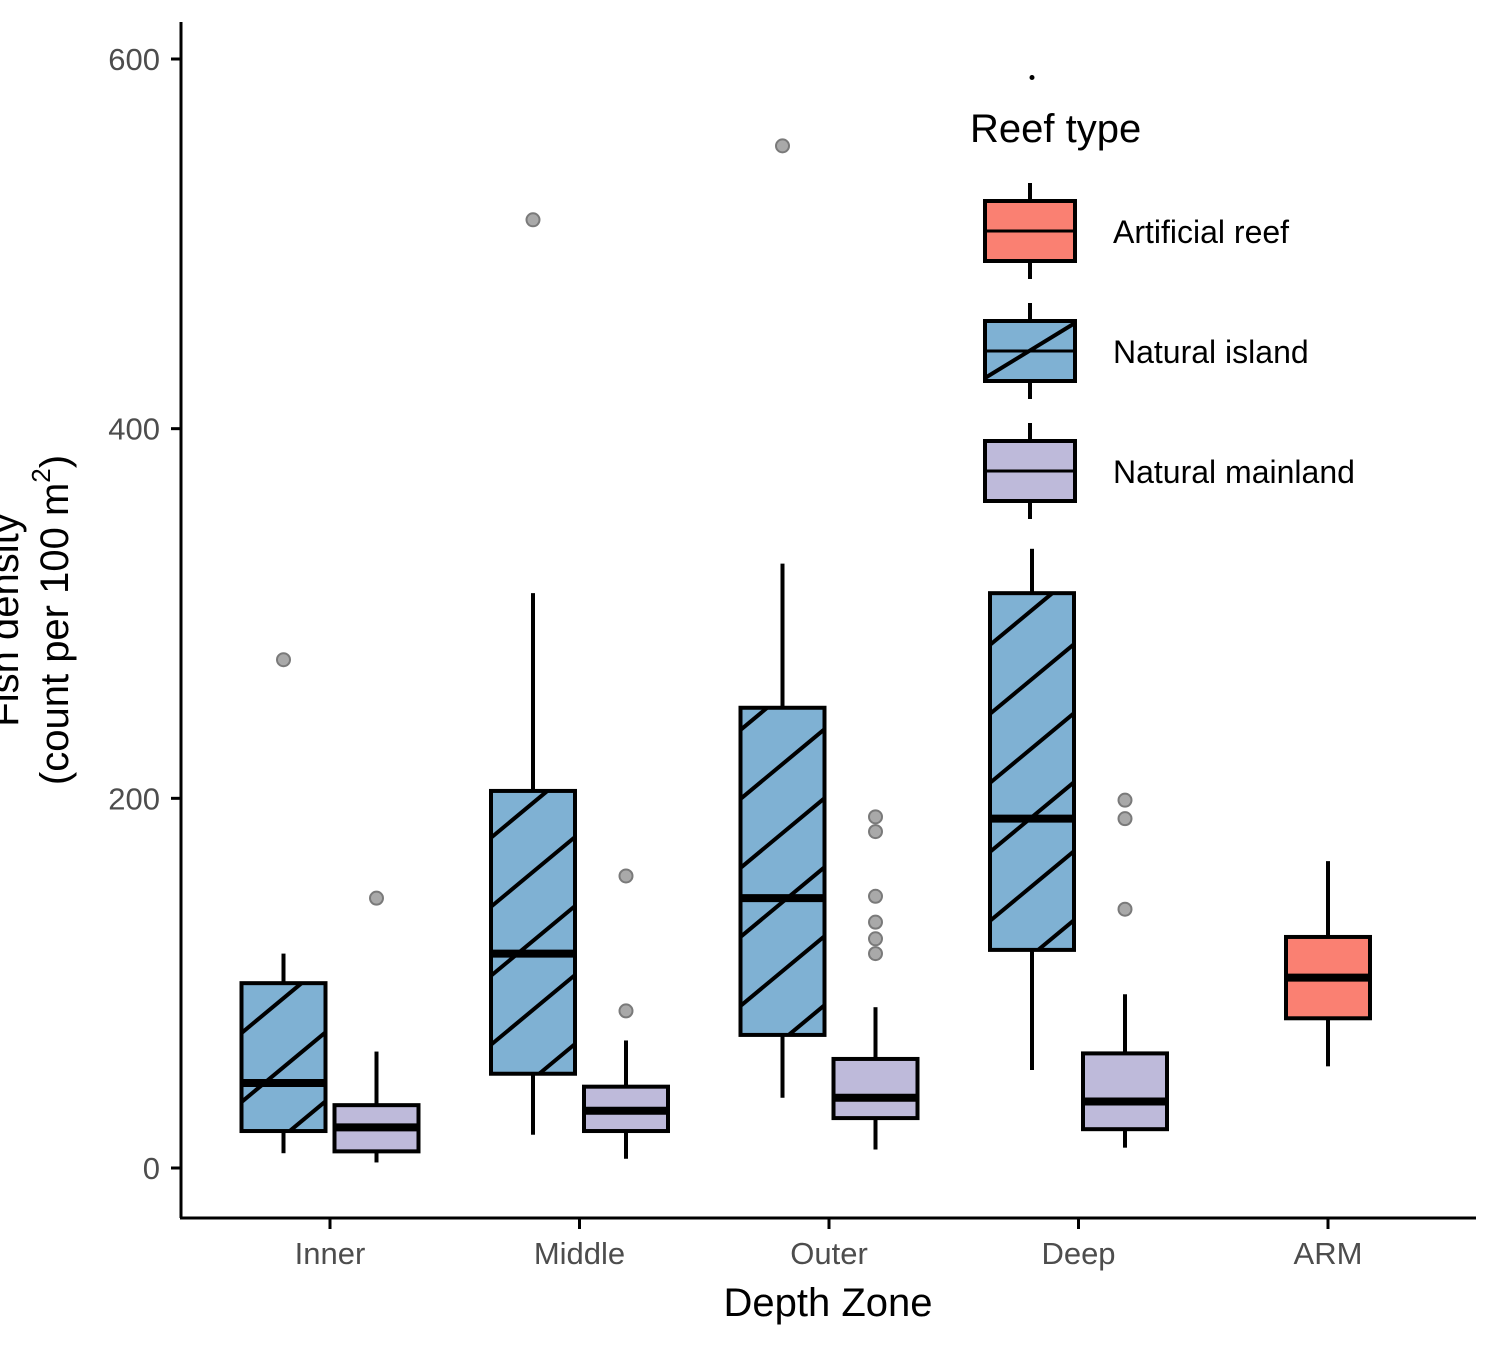 The width and height of the screenshot is (1500, 1350). Describe the element at coordinates (829, 1253) in the screenshot. I see `x-tick-label: Outer` at that location.